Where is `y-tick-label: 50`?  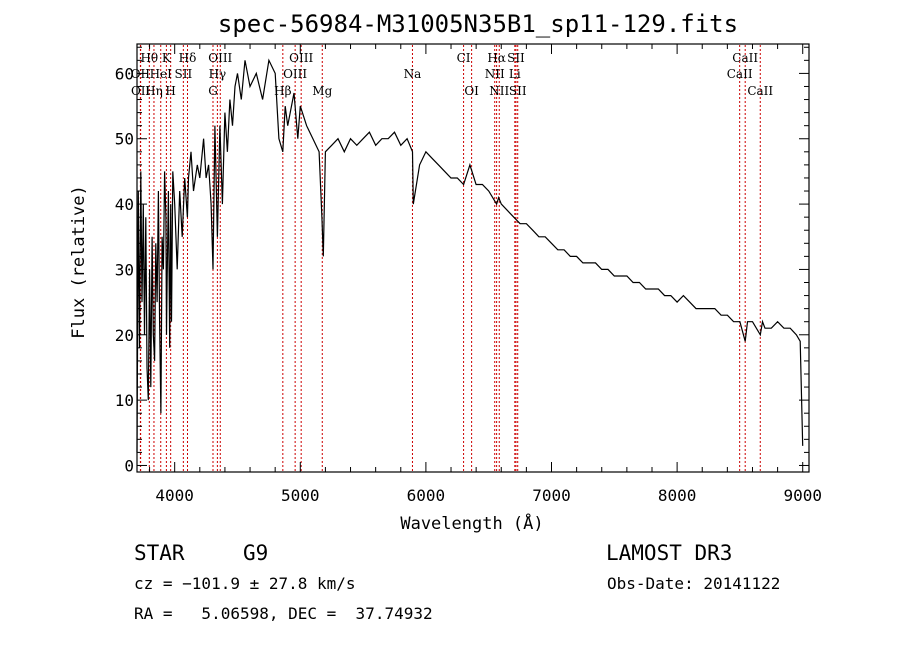
y-tick-label: 50 is located at coordinates (124, 139).